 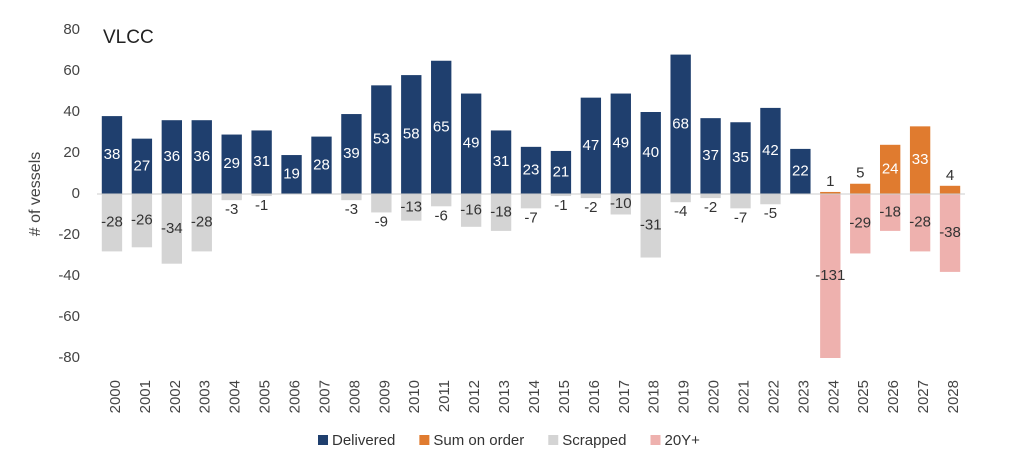 I want to click on legend-label: Sum on order, so click(x=478, y=440).